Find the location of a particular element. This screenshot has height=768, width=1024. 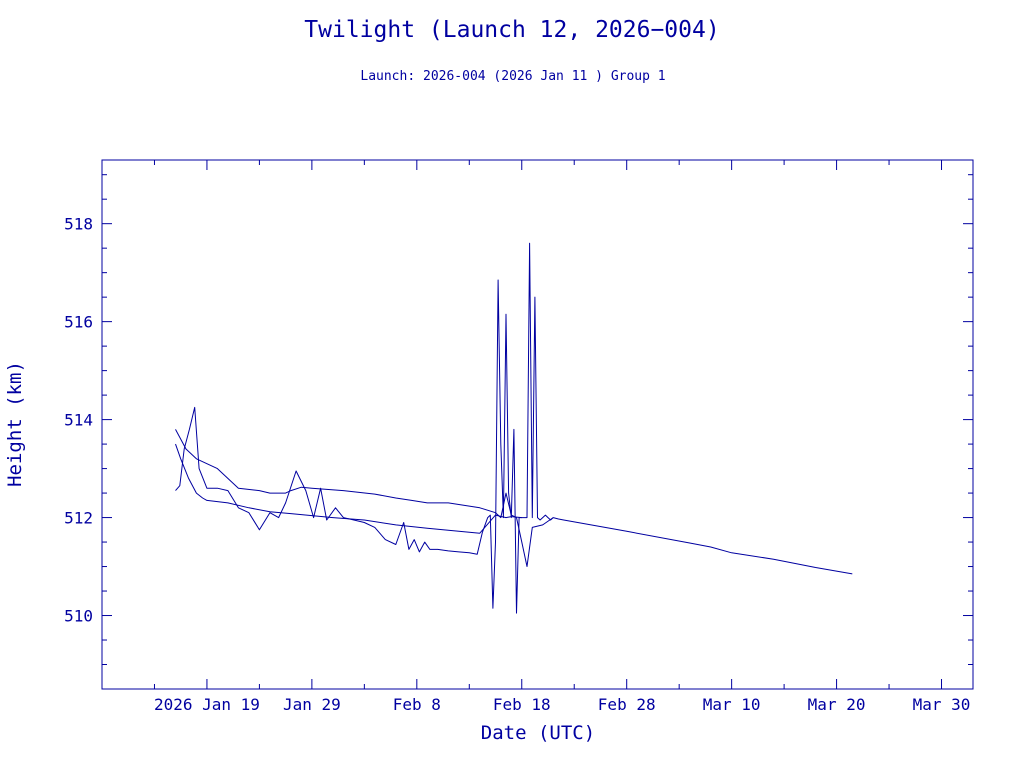

x-tick-label: Feb 8 is located at coordinates (417, 704).